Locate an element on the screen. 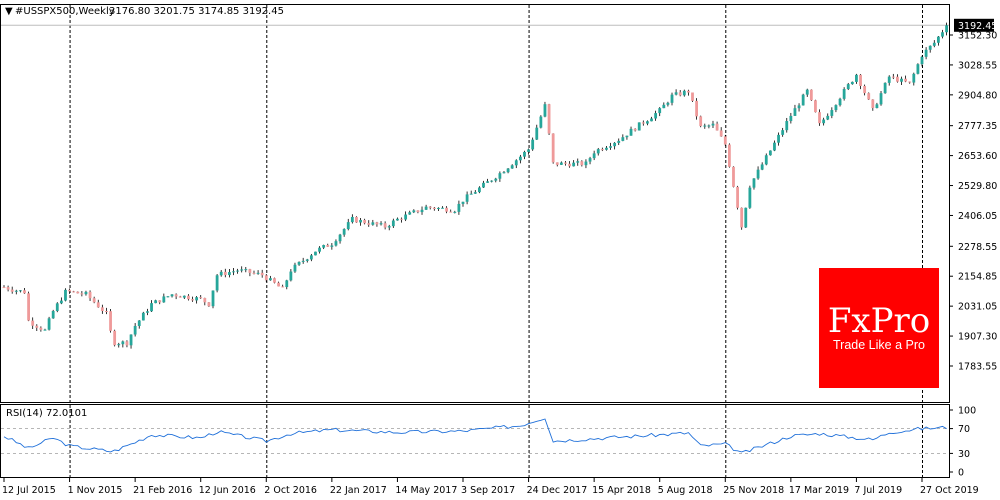 The image size is (1000, 500). last-price-tag is located at coordinates (974, 25).